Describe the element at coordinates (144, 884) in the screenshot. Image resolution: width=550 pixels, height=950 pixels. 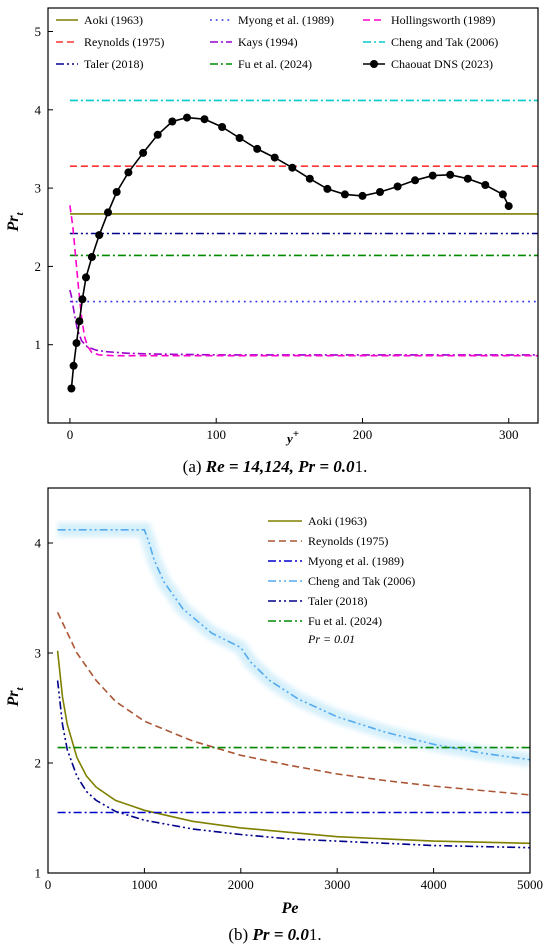
I see `x-tick-label: 1000` at that location.